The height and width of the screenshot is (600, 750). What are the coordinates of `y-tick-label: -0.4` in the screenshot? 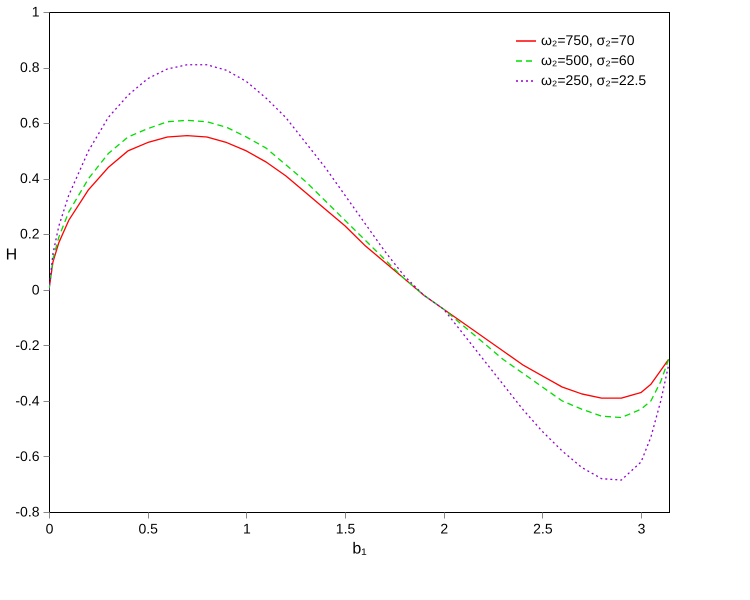 It's located at (27, 400).